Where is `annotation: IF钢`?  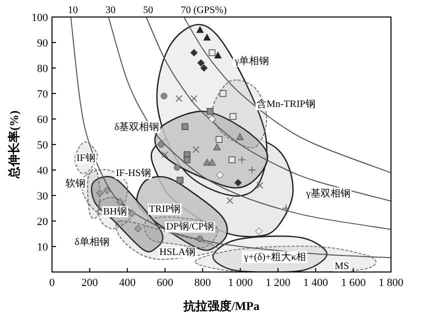 annotation: IF钢 is located at coordinates (86, 158).